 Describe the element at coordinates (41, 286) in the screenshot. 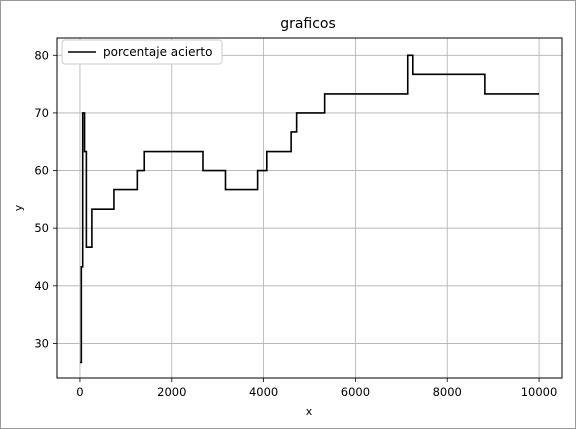

I see `y-tick-label: 40` at that location.